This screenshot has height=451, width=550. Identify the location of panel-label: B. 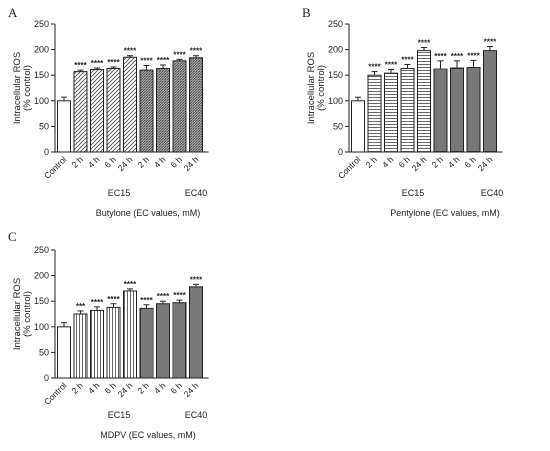
(306, 12).